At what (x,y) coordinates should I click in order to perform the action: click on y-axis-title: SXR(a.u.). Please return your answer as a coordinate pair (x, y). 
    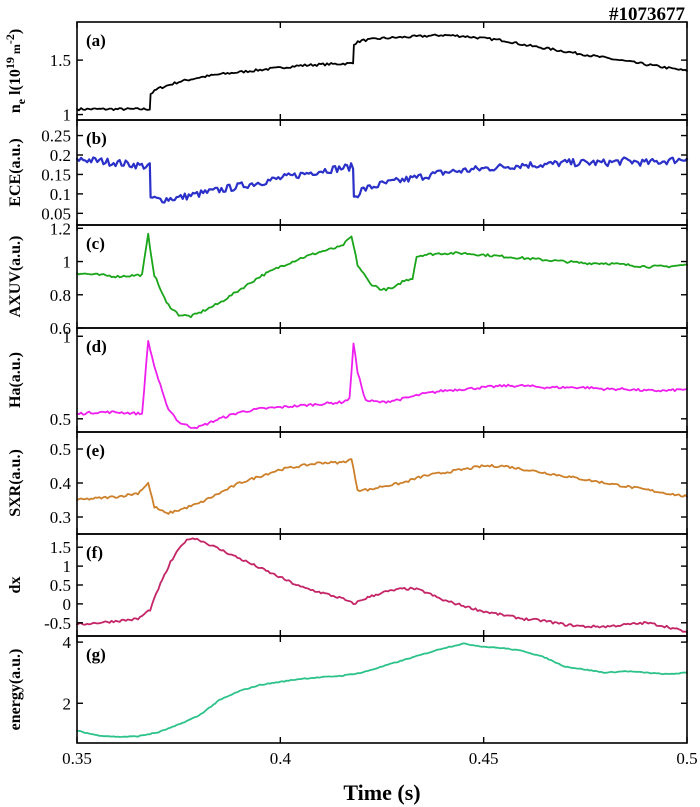
    Looking at the image, I should click on (15, 483).